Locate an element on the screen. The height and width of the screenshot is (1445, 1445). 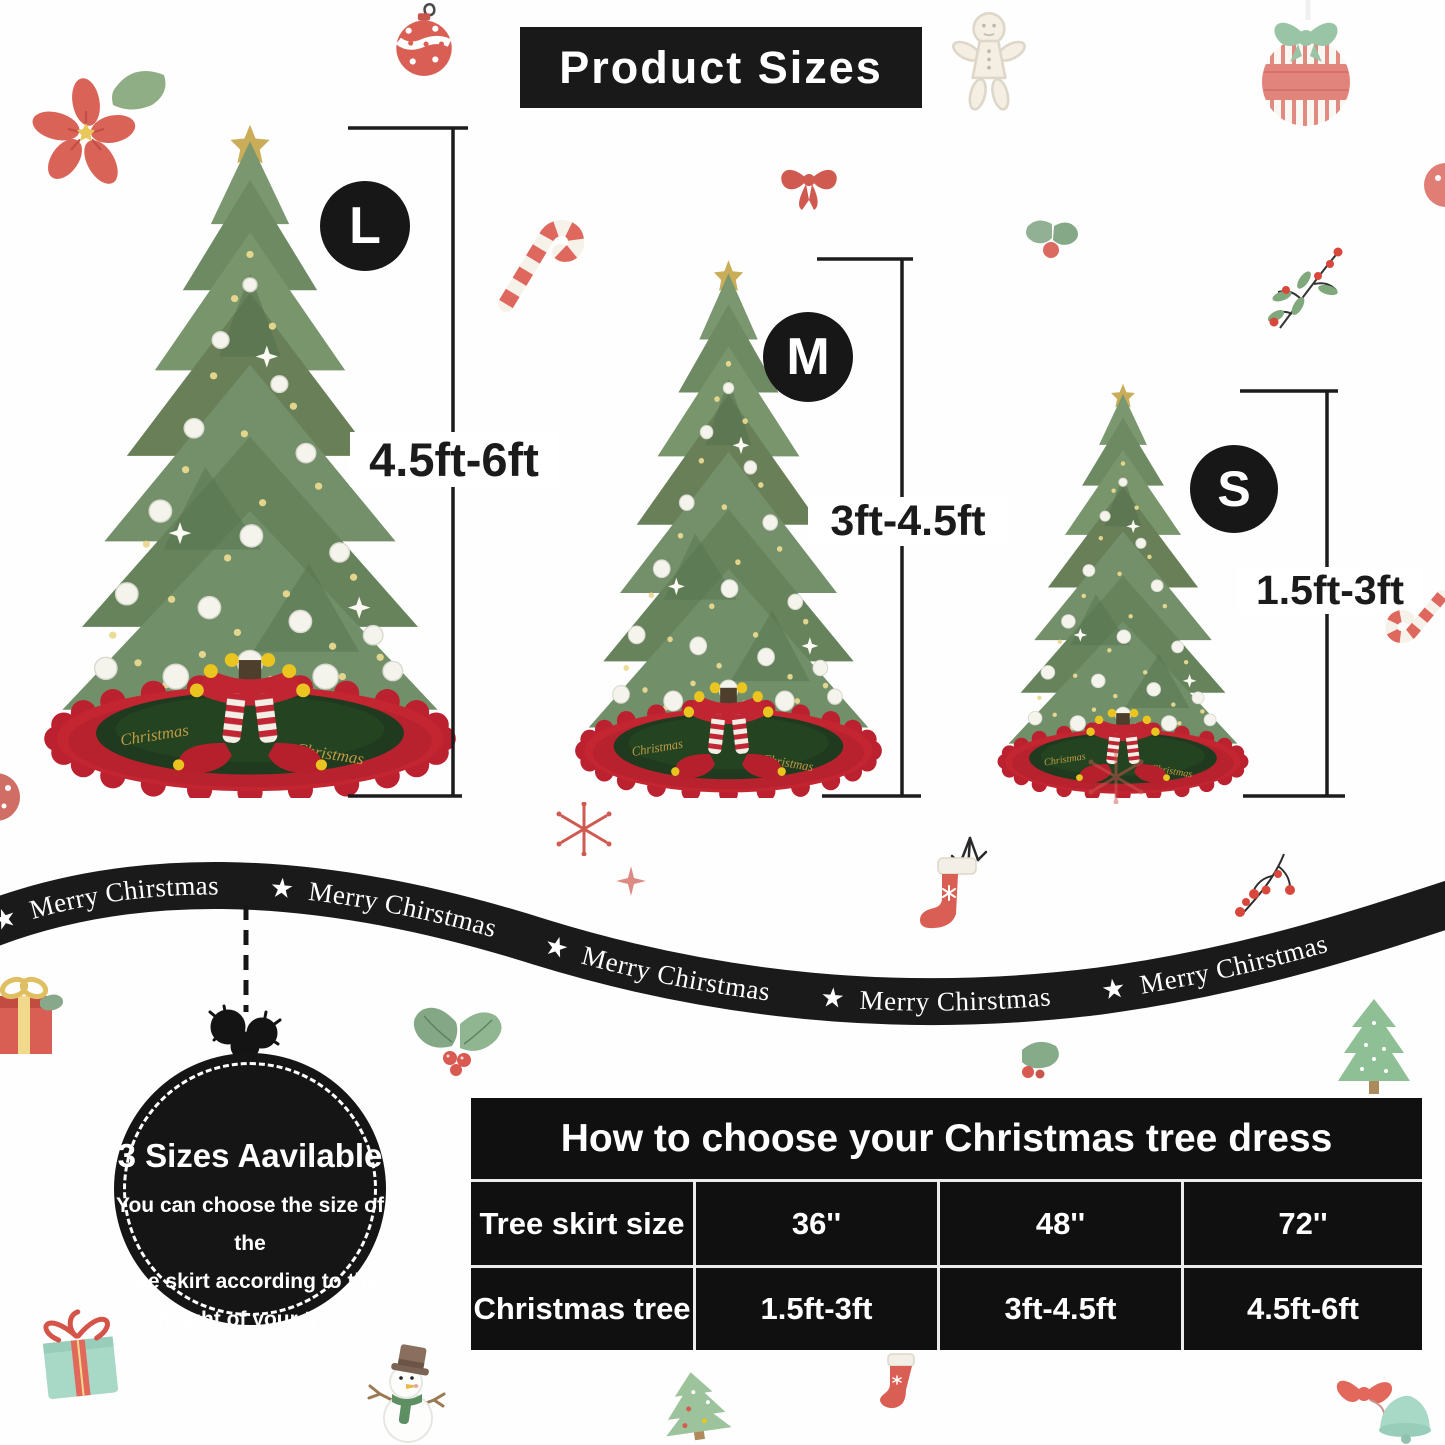
badge-letter: L is located at coordinates (365, 226).